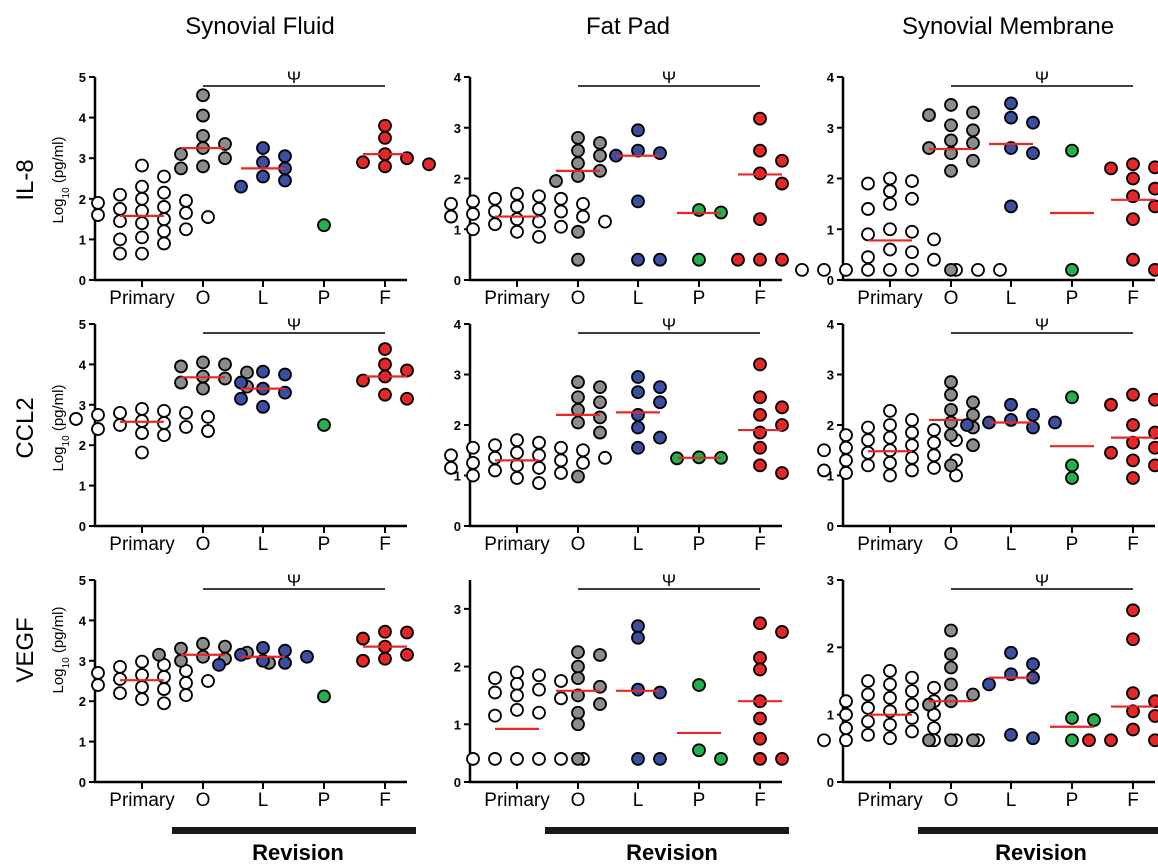  What do you see at coordinates (82, 77) in the screenshot?
I see `y-tick-label: 5` at bounding box center [82, 77].